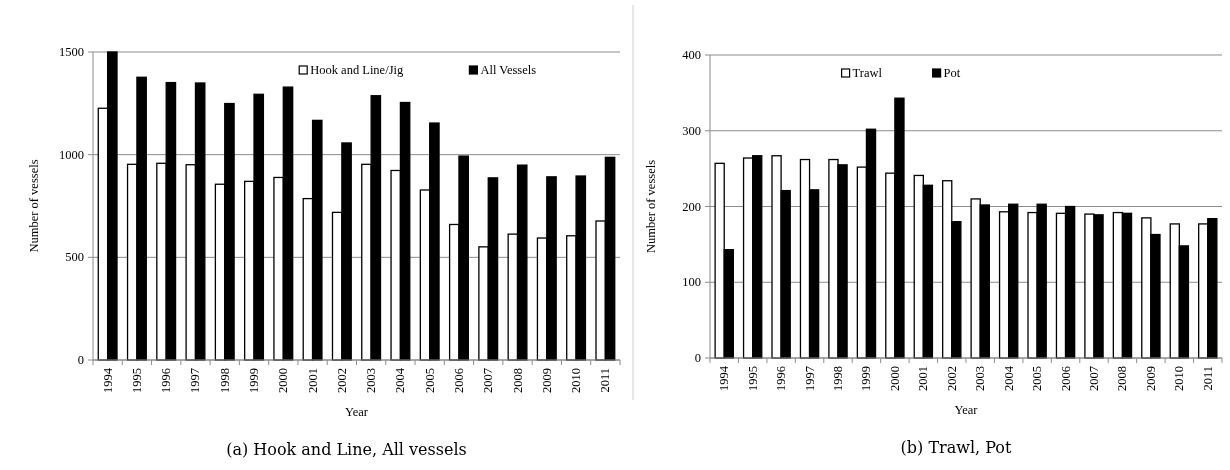  What do you see at coordinates (346, 449) in the screenshot?
I see `text: (a) Hook and Line, All vessels` at bounding box center [346, 449].